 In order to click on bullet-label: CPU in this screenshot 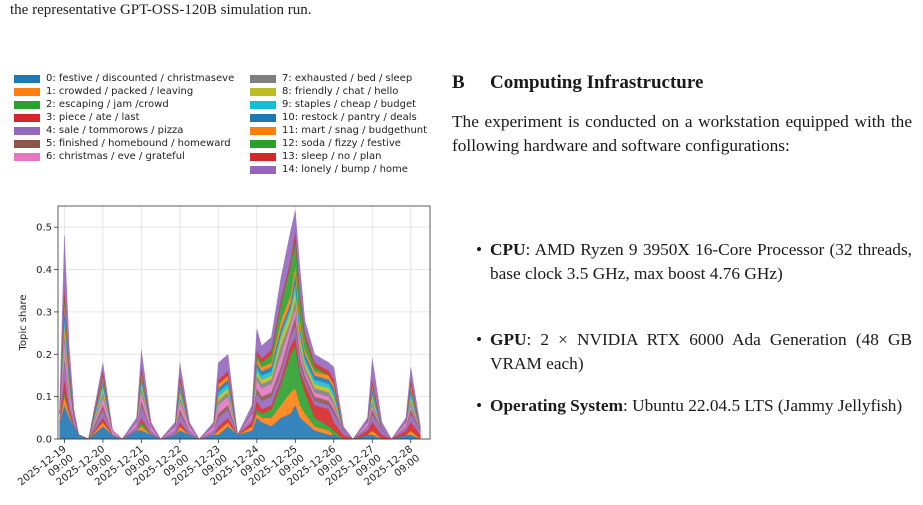, I will do `click(508, 249)`.